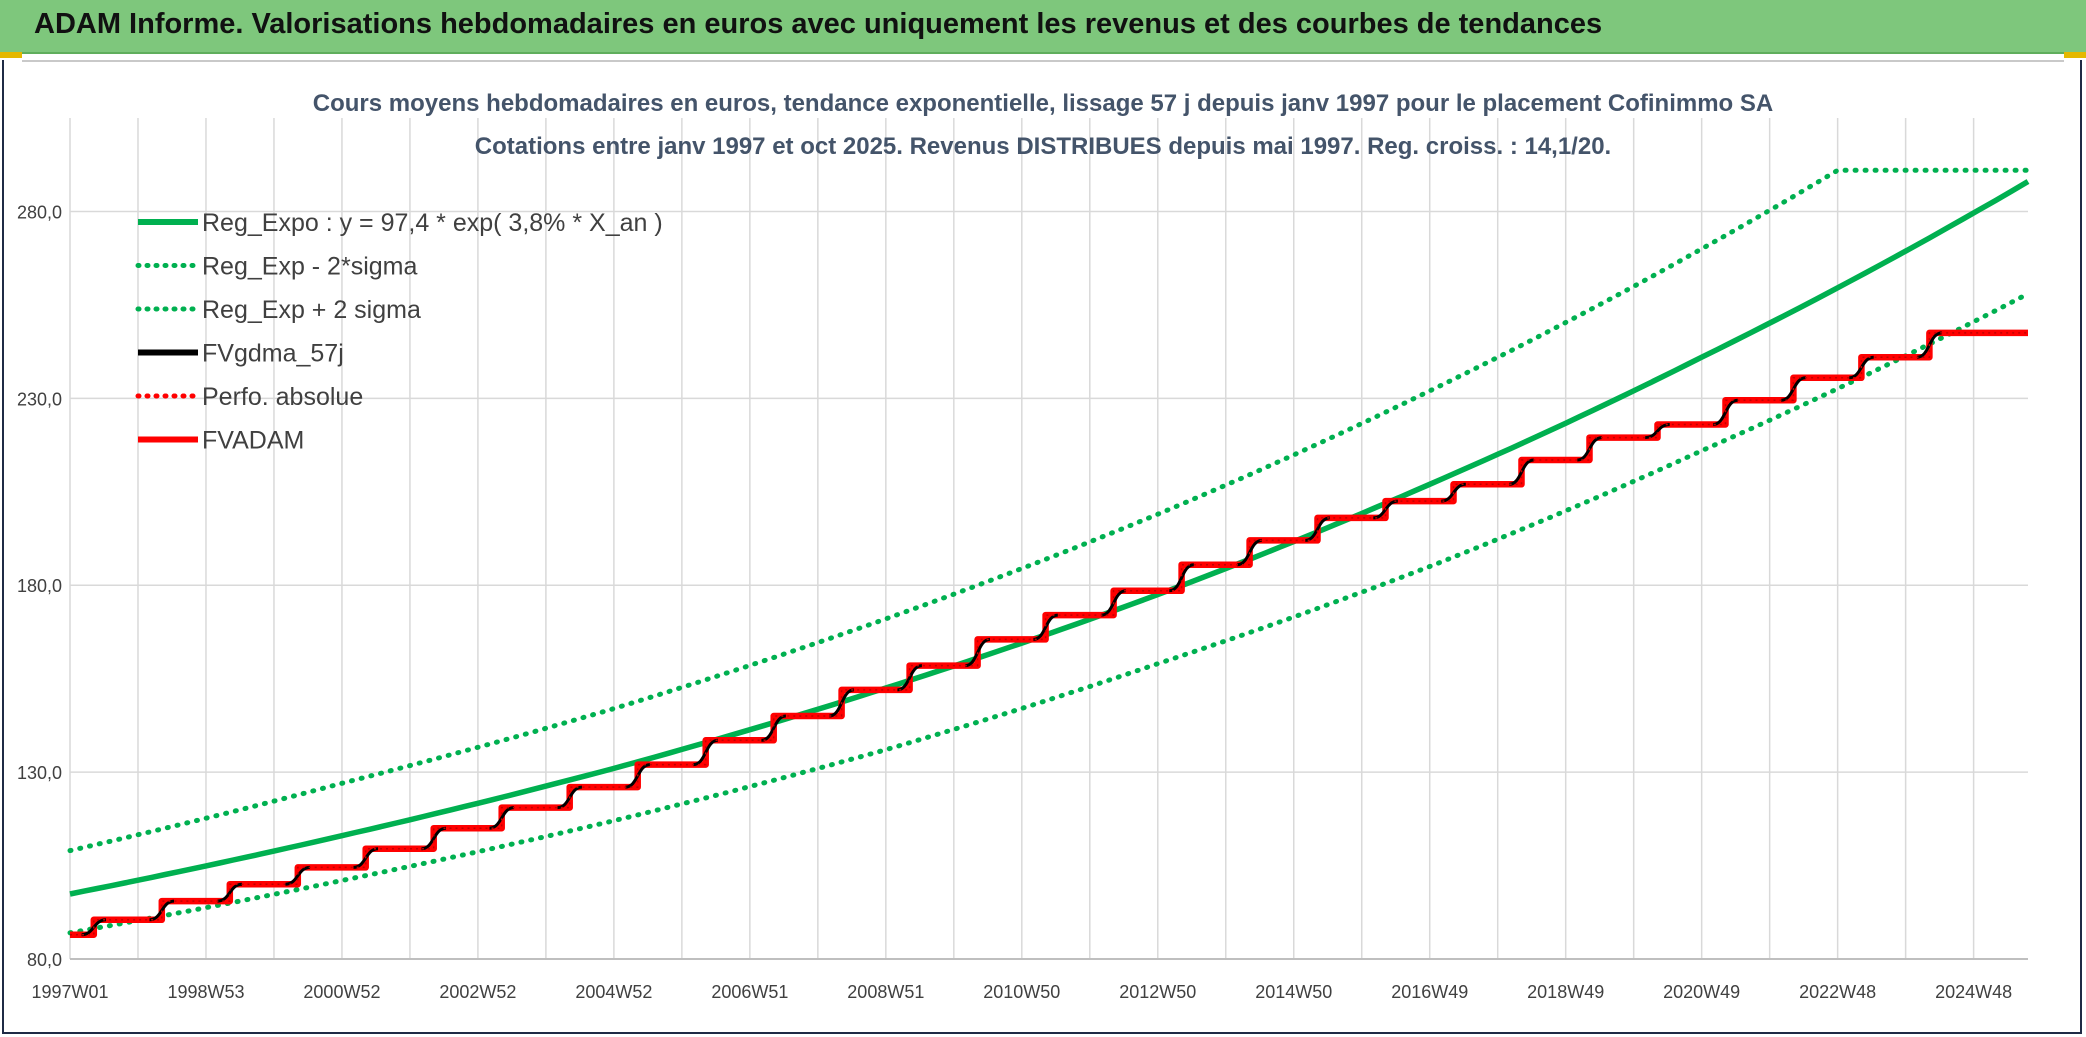 The width and height of the screenshot is (2086, 1037). Describe the element at coordinates (749, 992) in the screenshot. I see `x-tick-label: 2006W51` at that location.